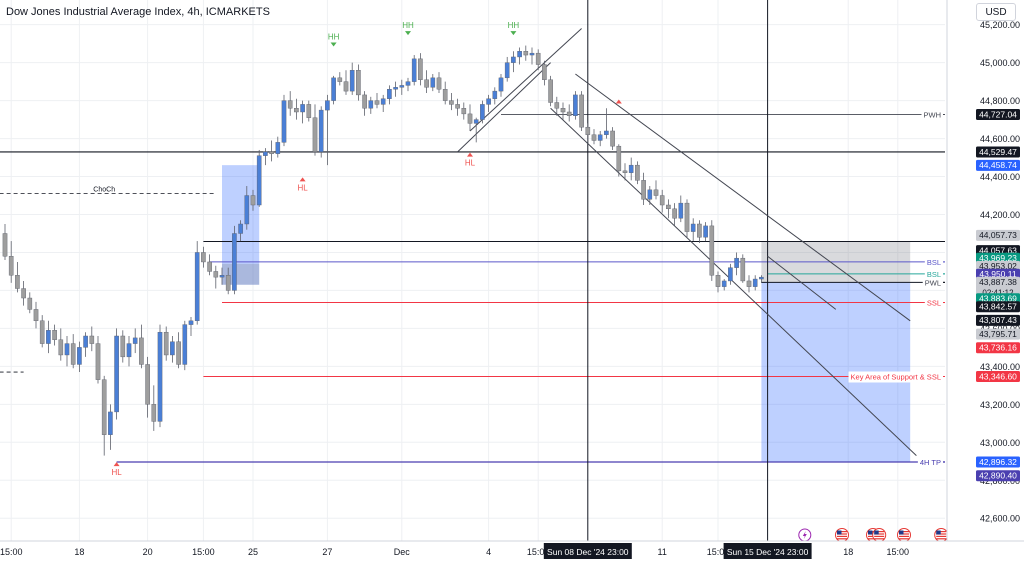  What do you see at coordinates (768, 552) in the screenshot?
I see `date-label: Sun 15 Dec '24 23:00` at bounding box center [768, 552].